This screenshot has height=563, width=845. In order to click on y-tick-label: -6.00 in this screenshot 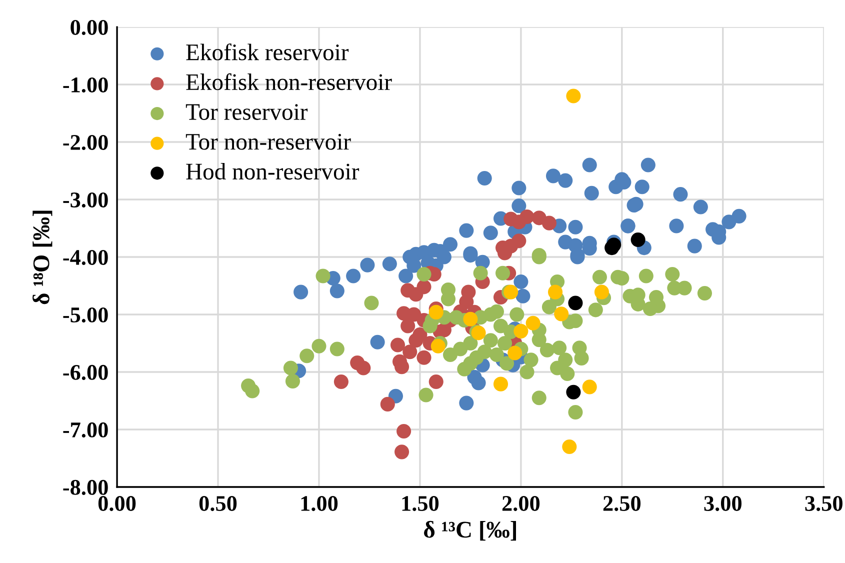, I will do `click(85, 372)`.